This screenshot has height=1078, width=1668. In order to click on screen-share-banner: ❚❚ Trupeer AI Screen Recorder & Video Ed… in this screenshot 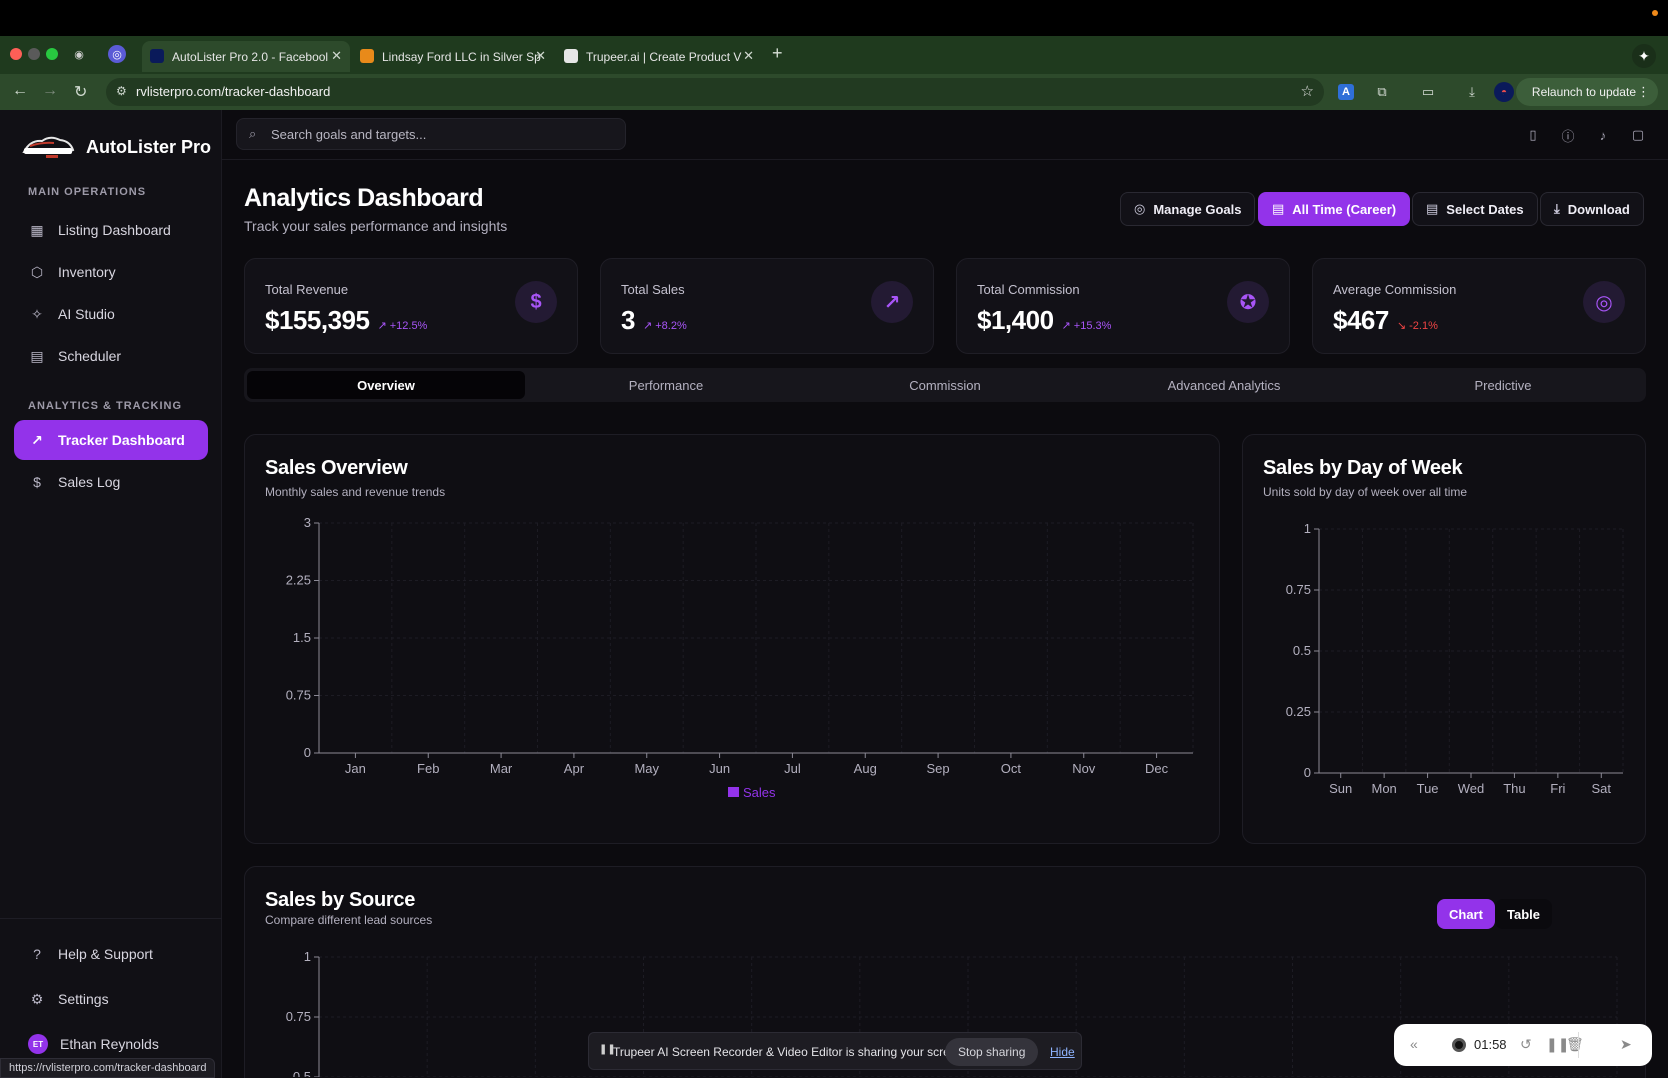, I will do `click(835, 1051)`.